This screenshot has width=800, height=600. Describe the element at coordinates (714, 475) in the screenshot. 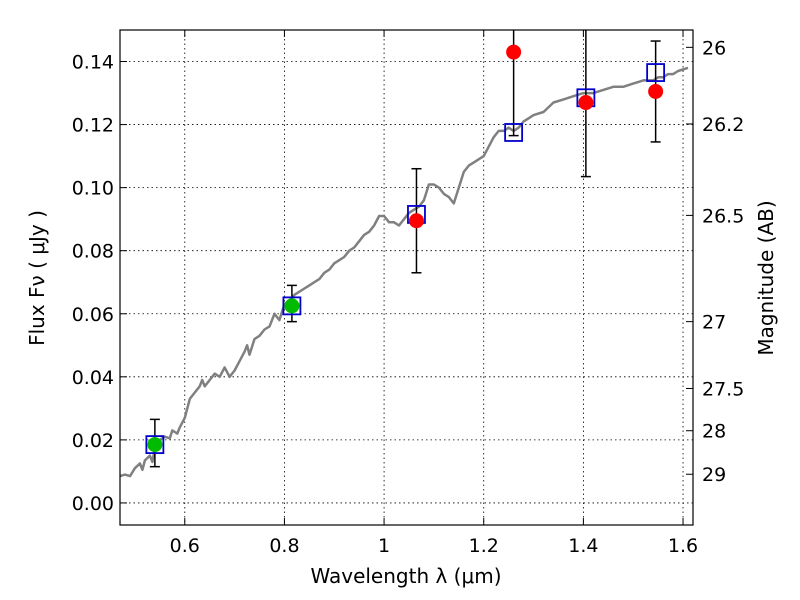

I see `right-tick-label: 29` at that location.